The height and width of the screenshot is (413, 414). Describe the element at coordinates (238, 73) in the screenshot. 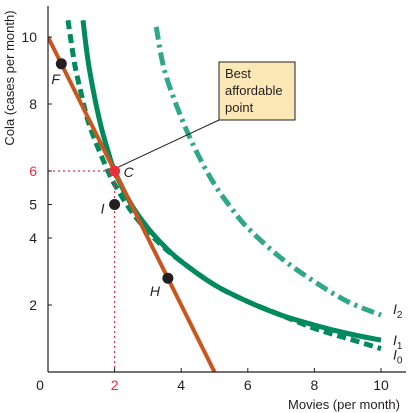

I see `callout-line-1: Best` at that location.